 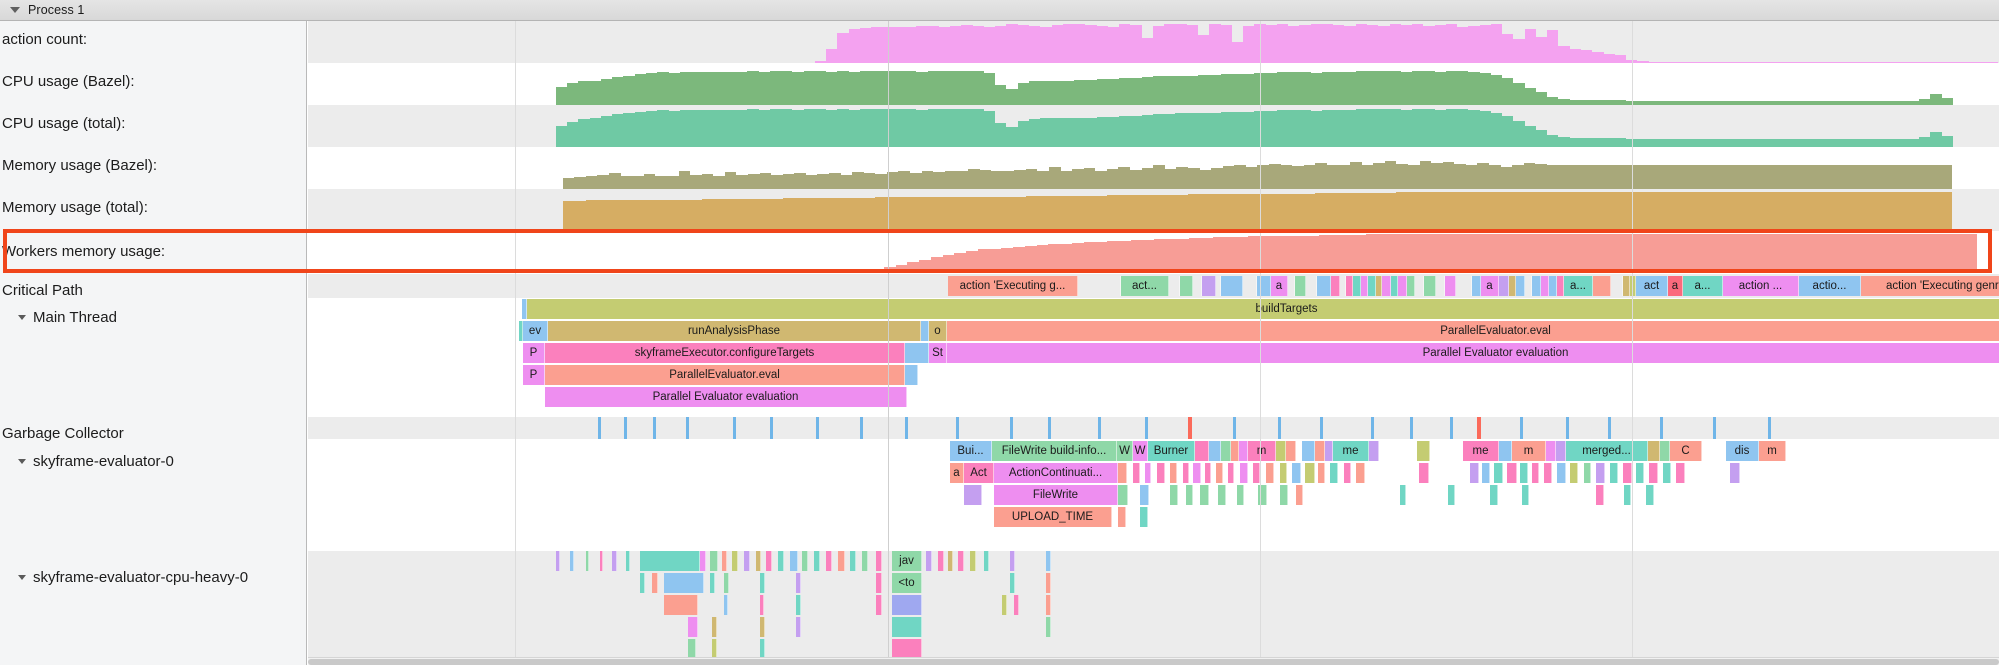 I want to click on flame-slice: buildTargets, so click(x=1263, y=309).